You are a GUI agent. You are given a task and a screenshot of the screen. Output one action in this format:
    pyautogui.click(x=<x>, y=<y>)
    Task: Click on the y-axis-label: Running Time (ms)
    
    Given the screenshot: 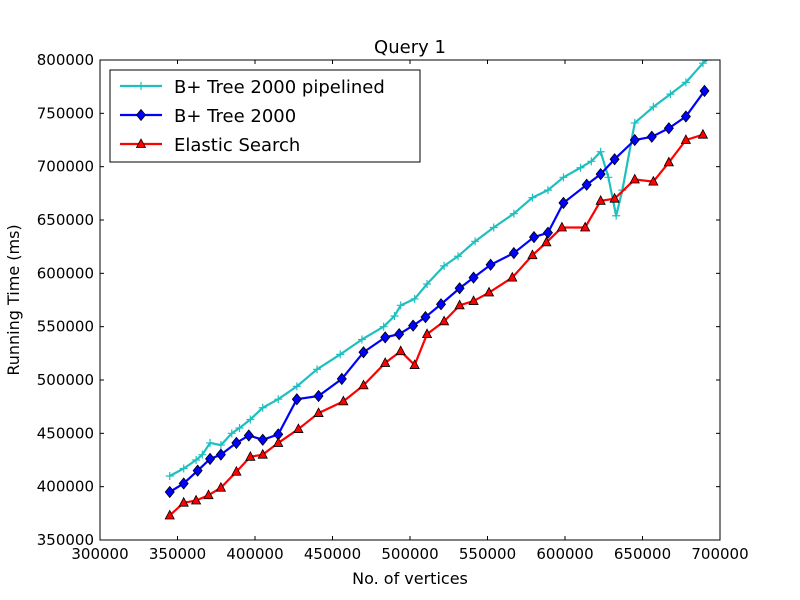 What is the action you would take?
    pyautogui.click(x=13, y=299)
    